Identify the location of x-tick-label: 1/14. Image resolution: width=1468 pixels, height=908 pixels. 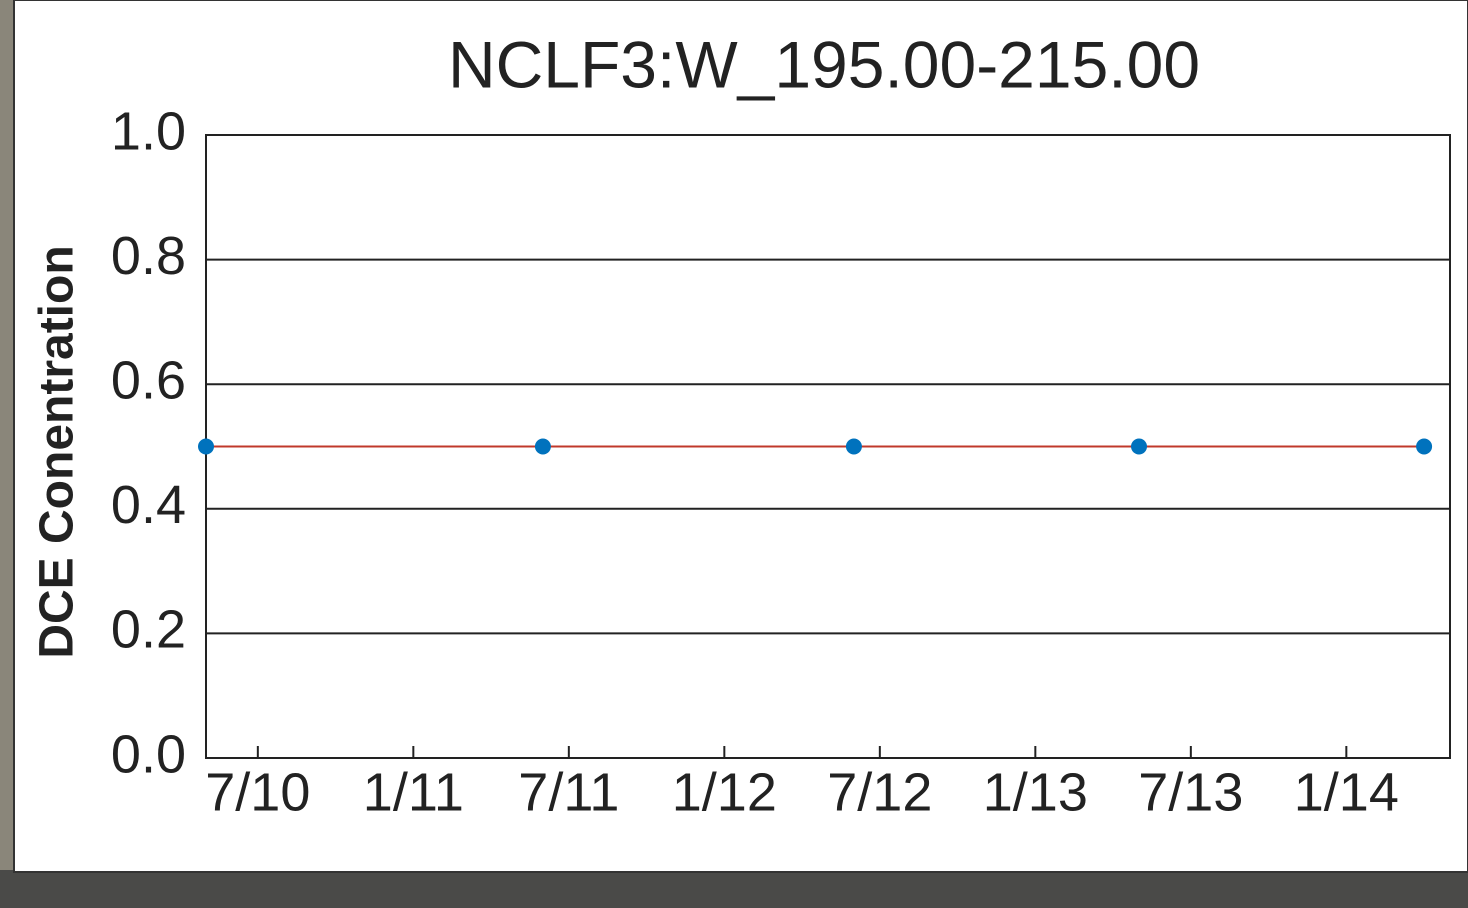
(1346, 792).